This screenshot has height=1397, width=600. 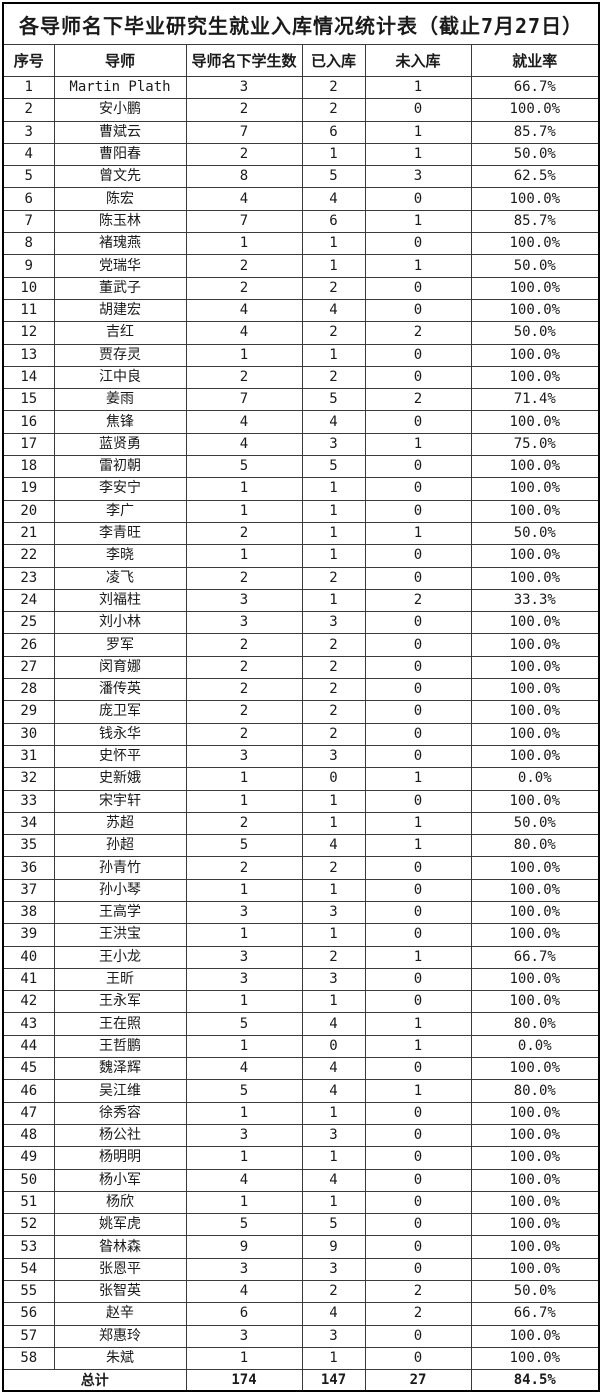 I want to click on table-row: 57 郑惠玲 3 3 0 100.0%, so click(x=301, y=1336).